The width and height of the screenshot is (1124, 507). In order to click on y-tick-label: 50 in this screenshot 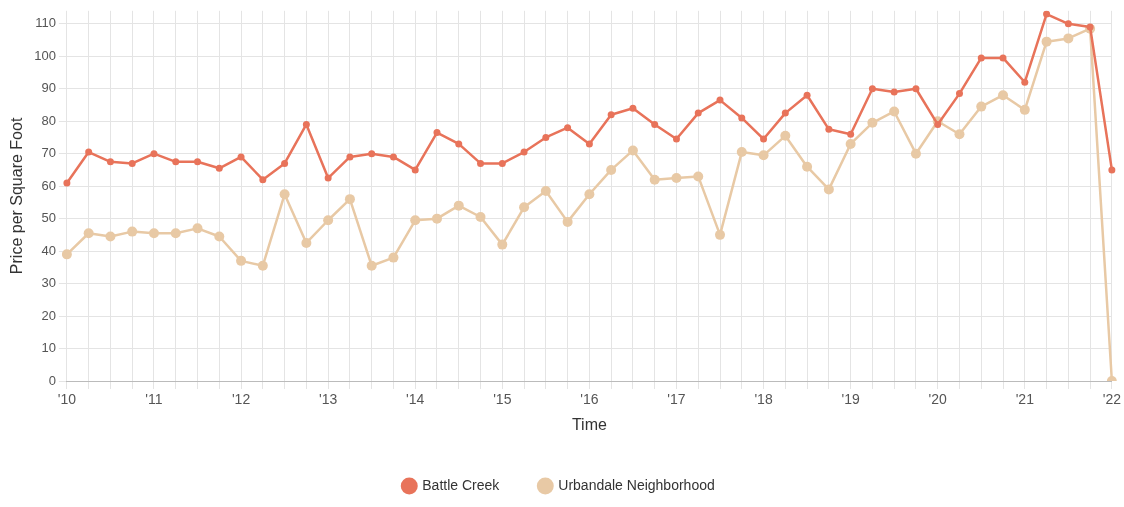, I will do `click(48, 218)`.